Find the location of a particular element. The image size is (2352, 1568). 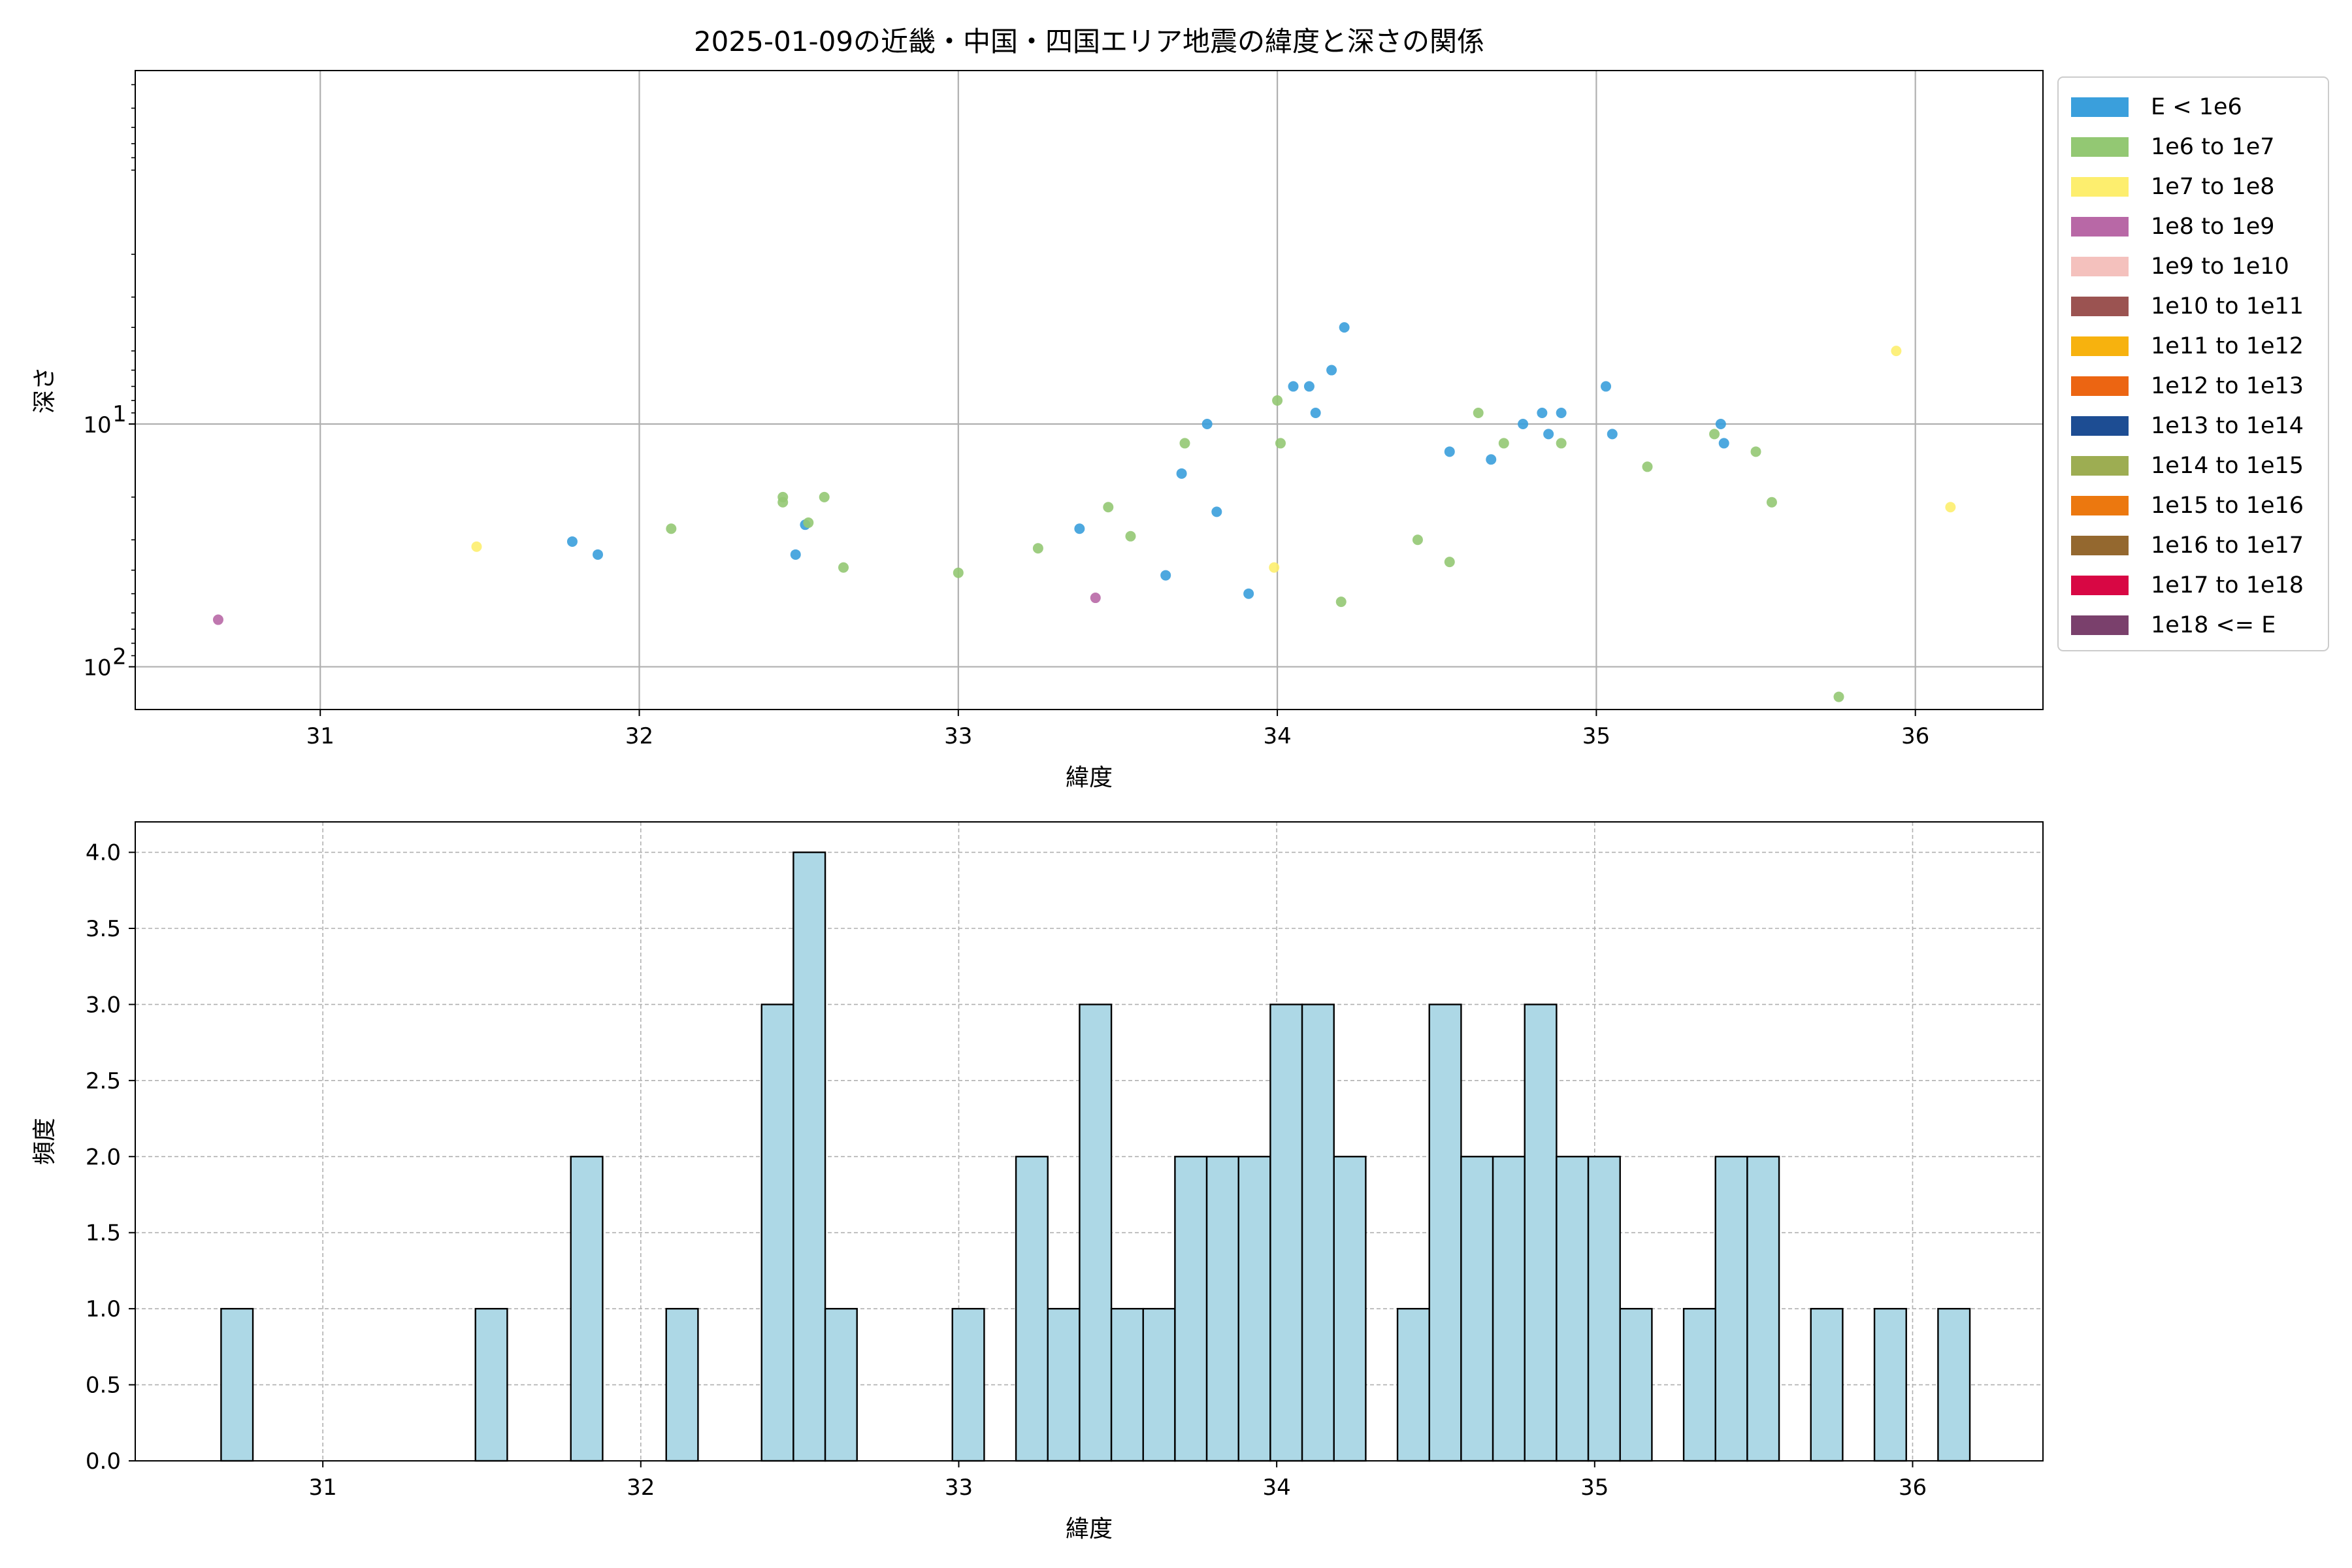

histogram-x-tick-label: 33 is located at coordinates (959, 1488).